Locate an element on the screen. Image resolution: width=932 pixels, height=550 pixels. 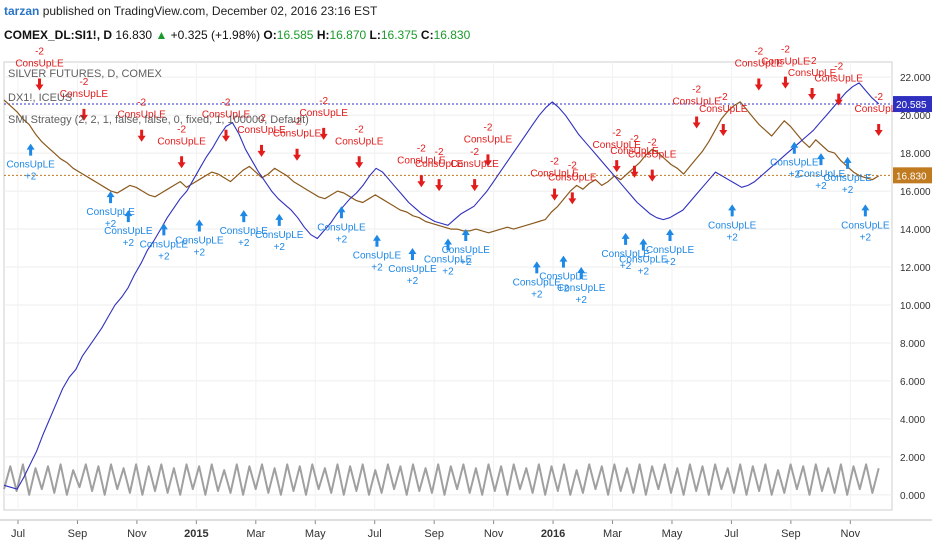
y-tick-label: 14.000 is located at coordinates (915, 230).